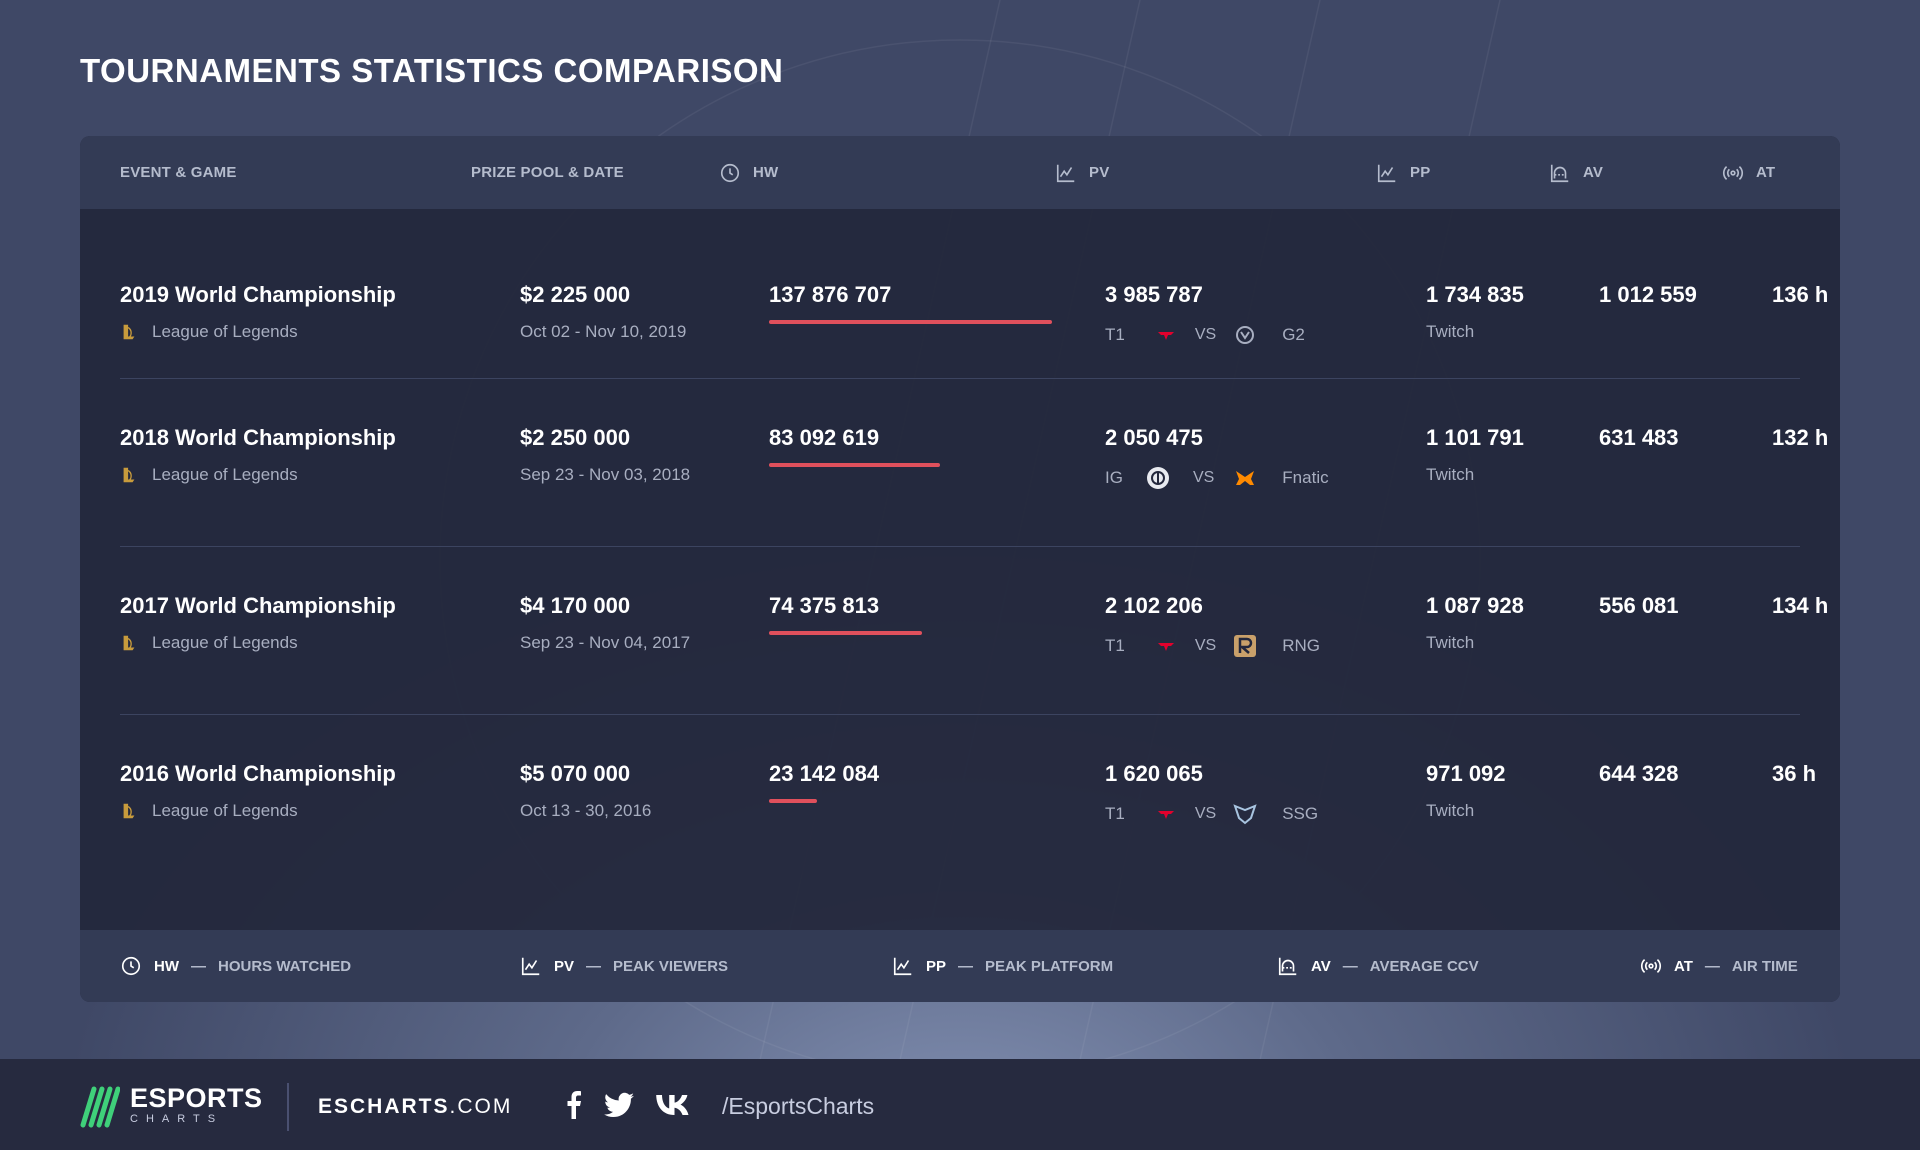  Describe the element at coordinates (1466, 791) in the screenshot. I see `pp-cell: 971 092 Twitch` at that location.